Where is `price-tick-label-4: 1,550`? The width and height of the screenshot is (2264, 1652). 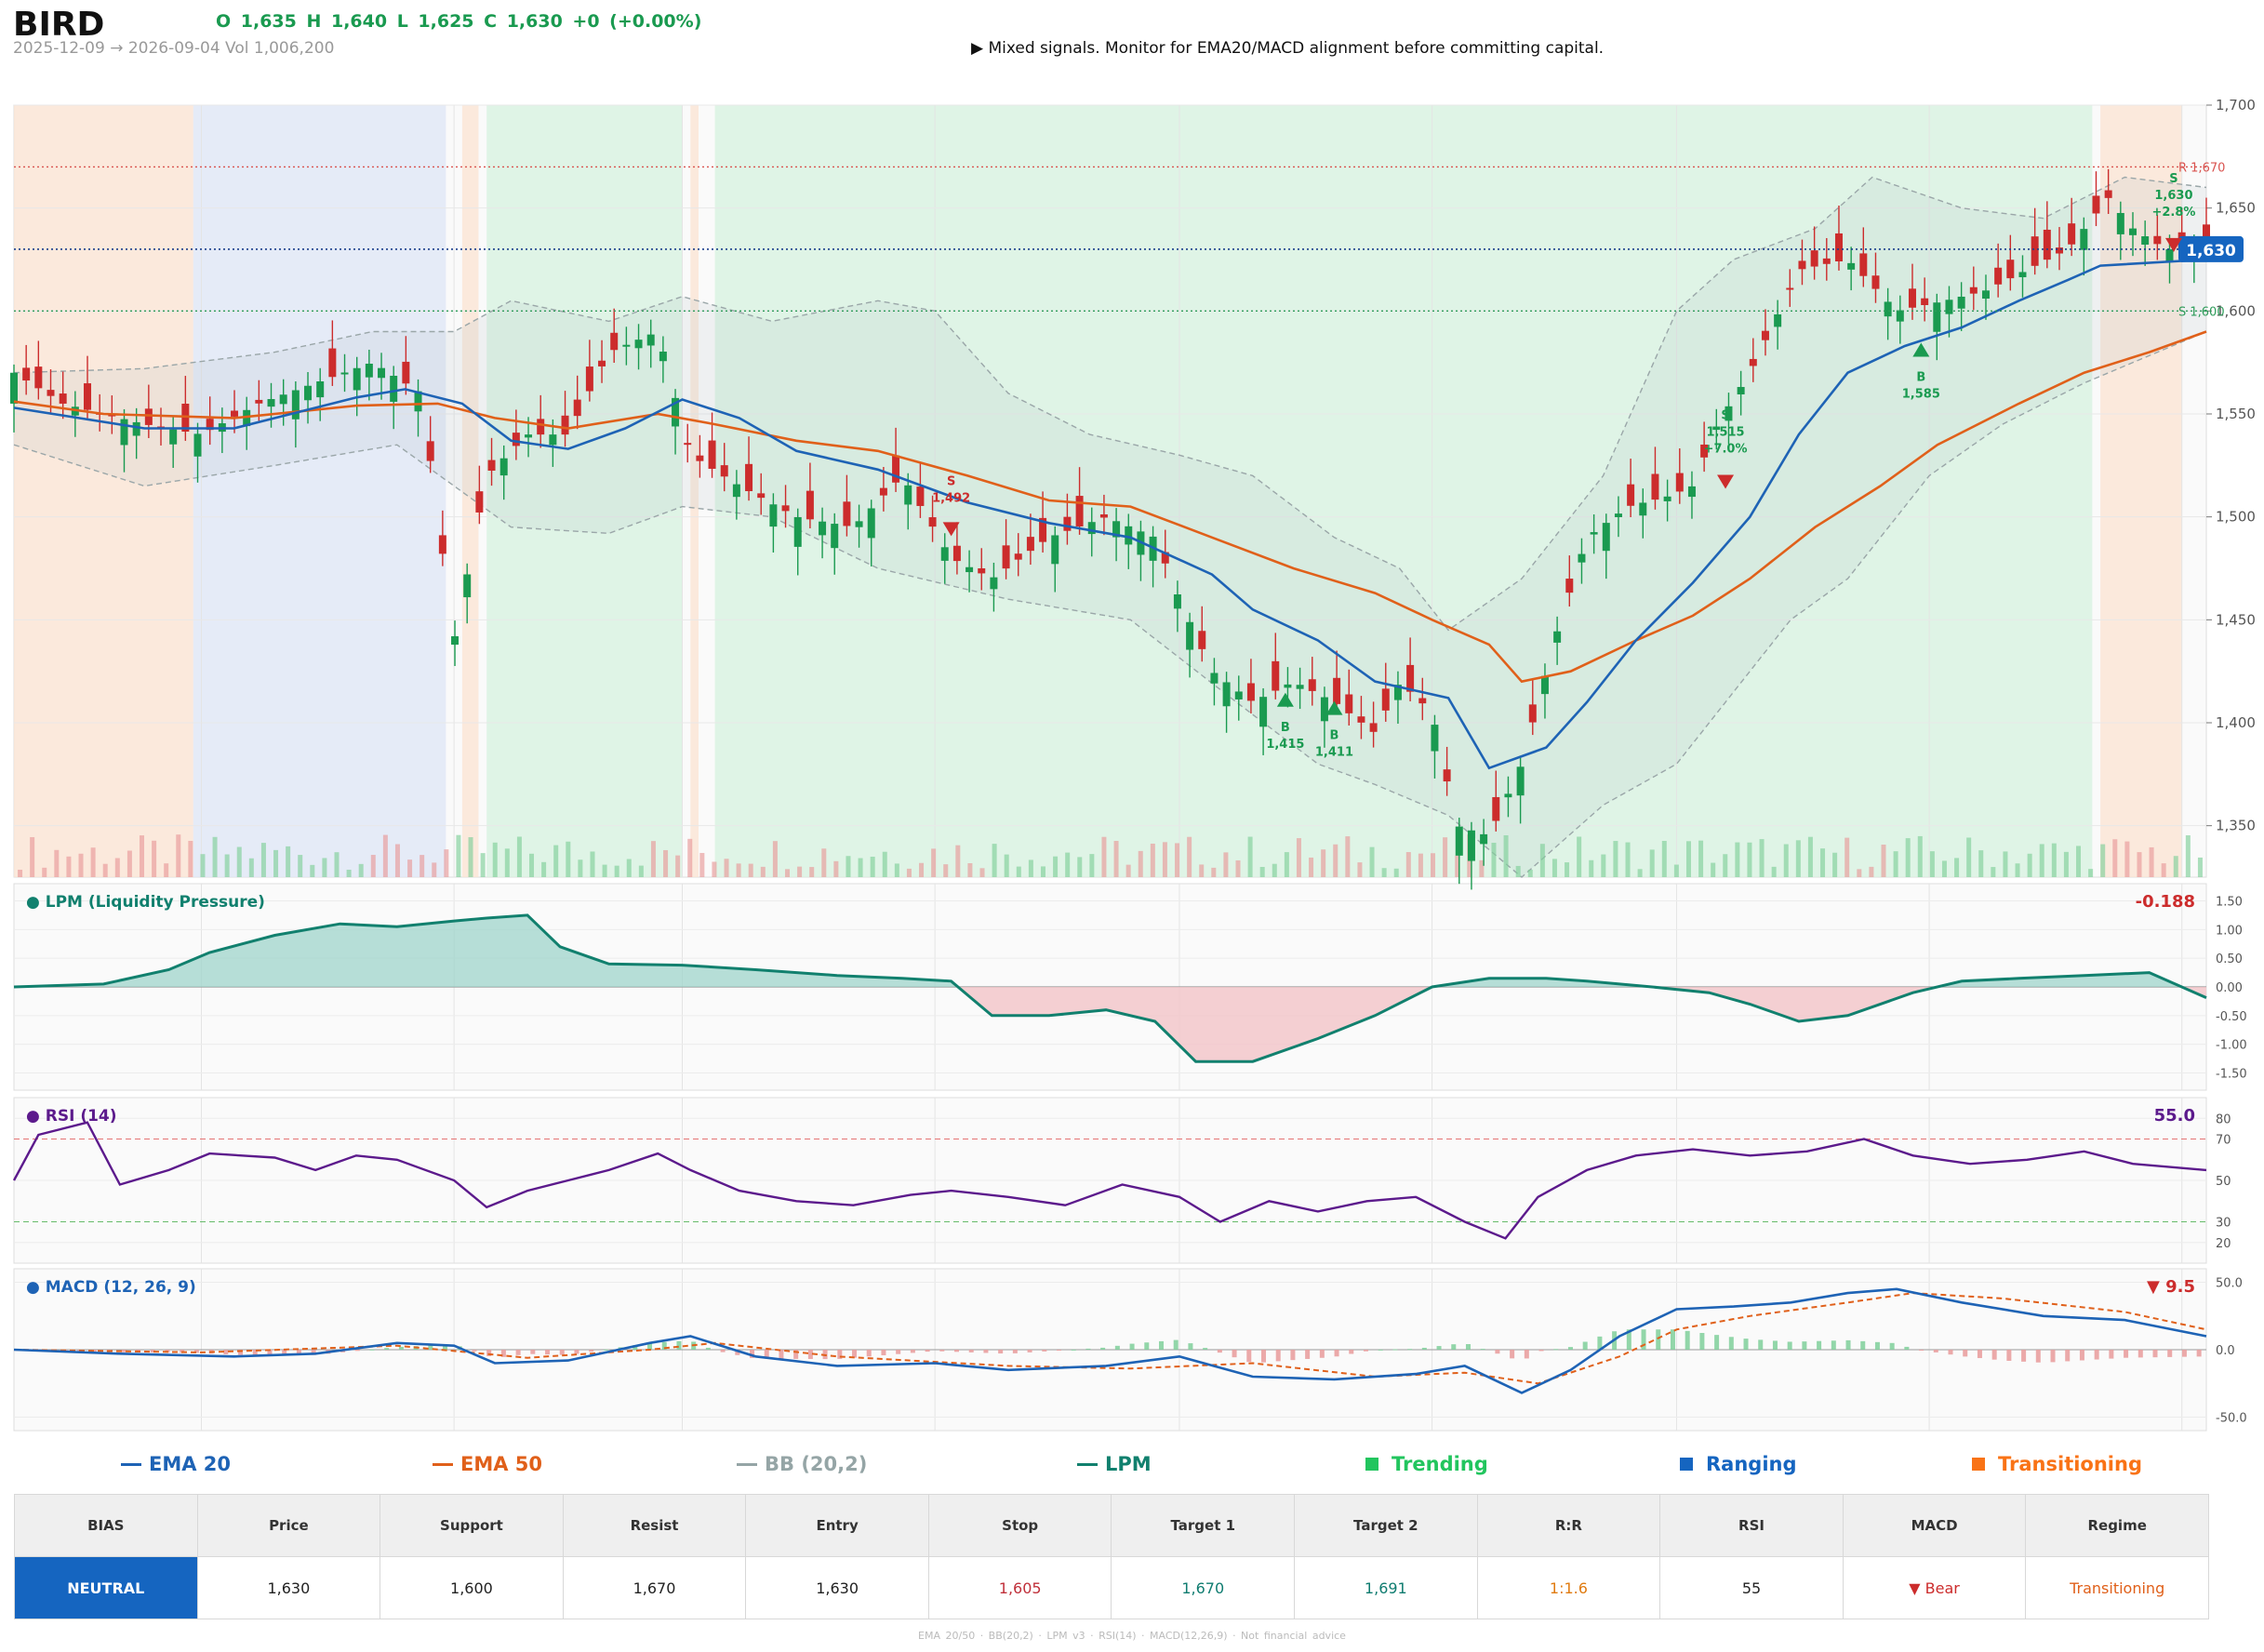 price-tick-label-4: 1,550 is located at coordinates (2236, 414).